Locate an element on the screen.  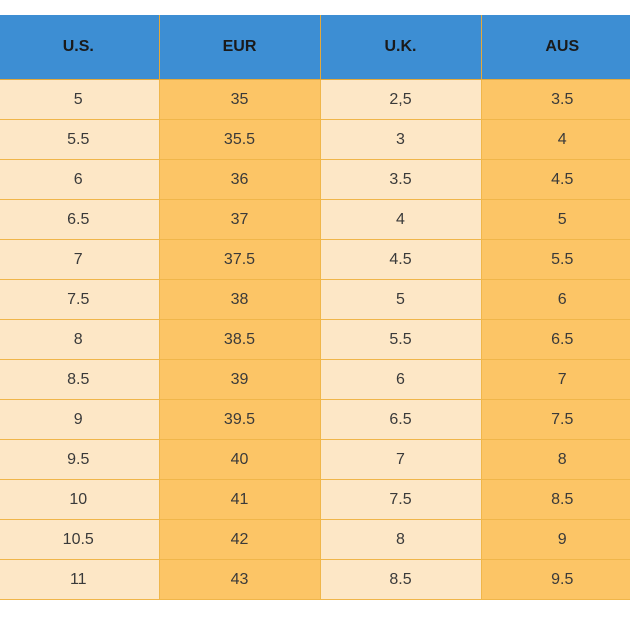
table-row: 7 37.5 4.5 5.5 is located at coordinates (315, 259).